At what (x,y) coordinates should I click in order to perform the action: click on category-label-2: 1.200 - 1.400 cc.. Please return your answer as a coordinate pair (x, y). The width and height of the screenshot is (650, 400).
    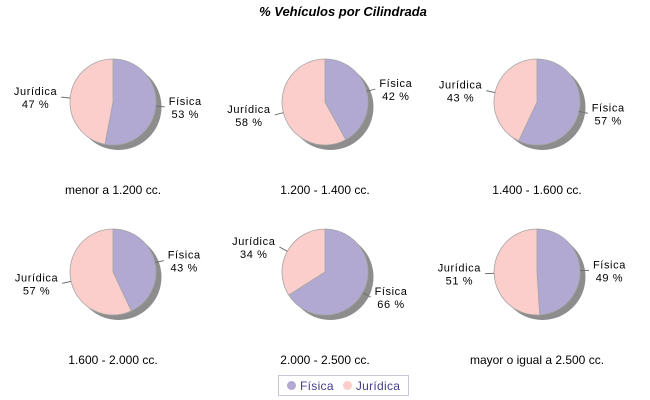
    Looking at the image, I should click on (325, 190).